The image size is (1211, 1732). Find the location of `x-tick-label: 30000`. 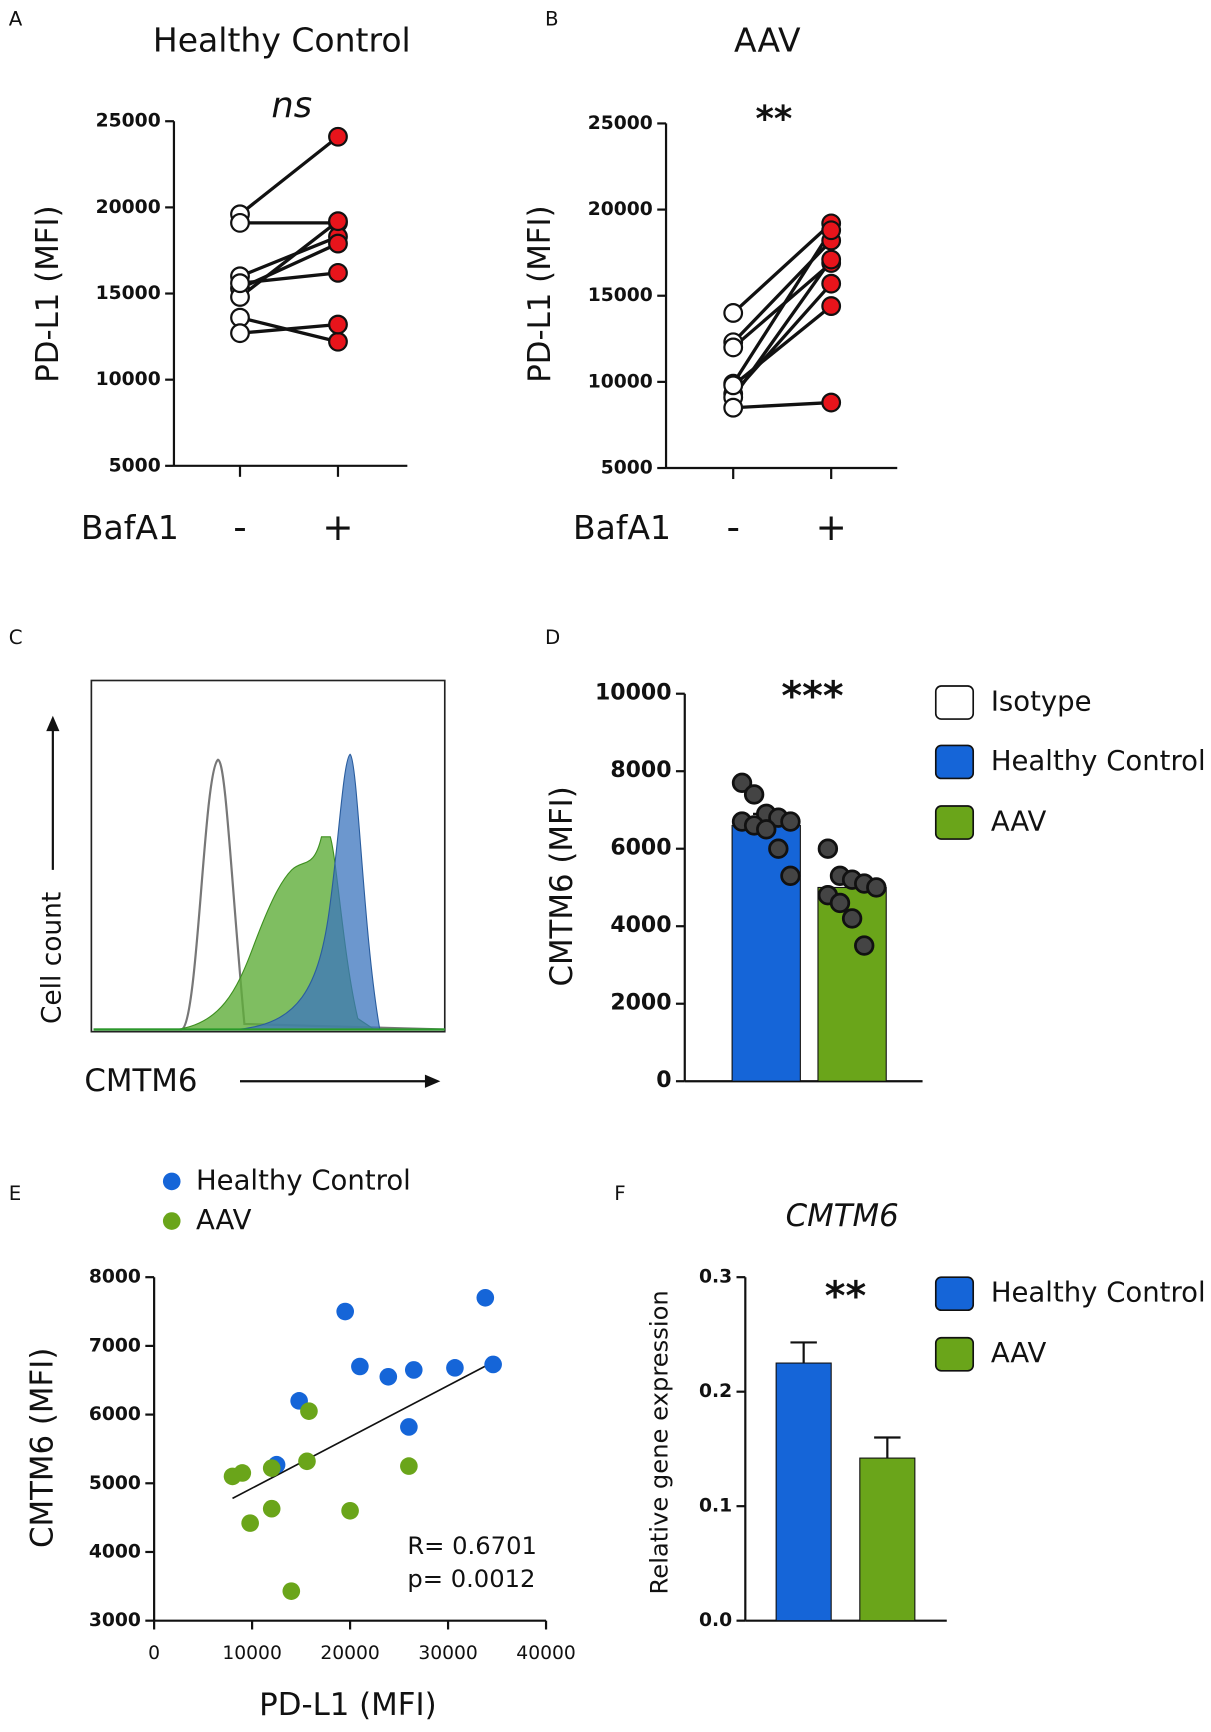

x-tick-label: 30000 is located at coordinates (448, 1653).